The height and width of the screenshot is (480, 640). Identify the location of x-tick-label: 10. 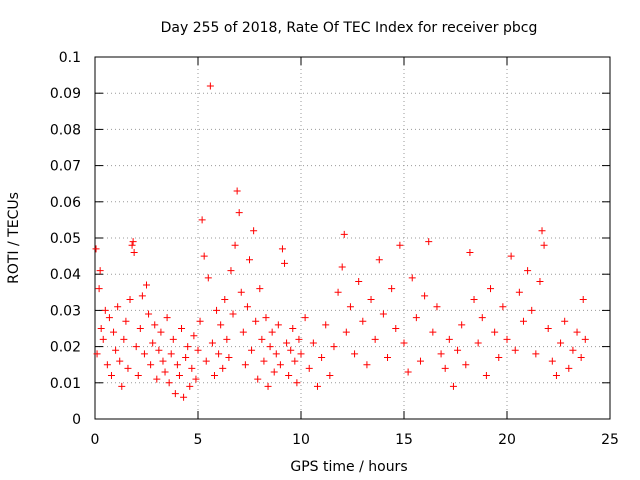
(301, 440).